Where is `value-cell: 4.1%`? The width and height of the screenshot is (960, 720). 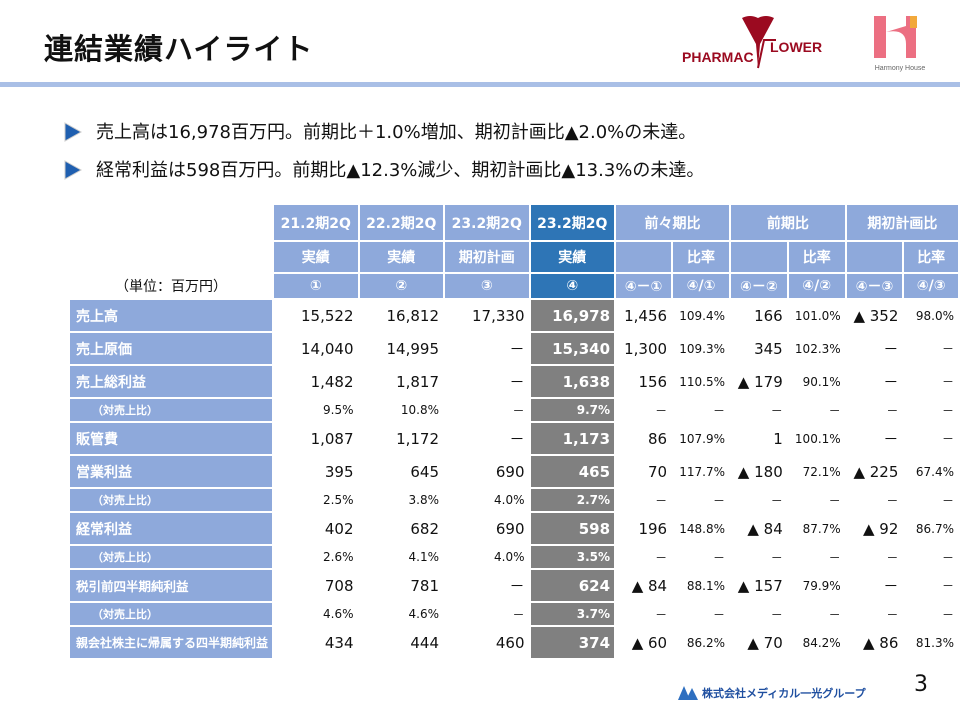
value-cell: 4.1% is located at coordinates (424, 557).